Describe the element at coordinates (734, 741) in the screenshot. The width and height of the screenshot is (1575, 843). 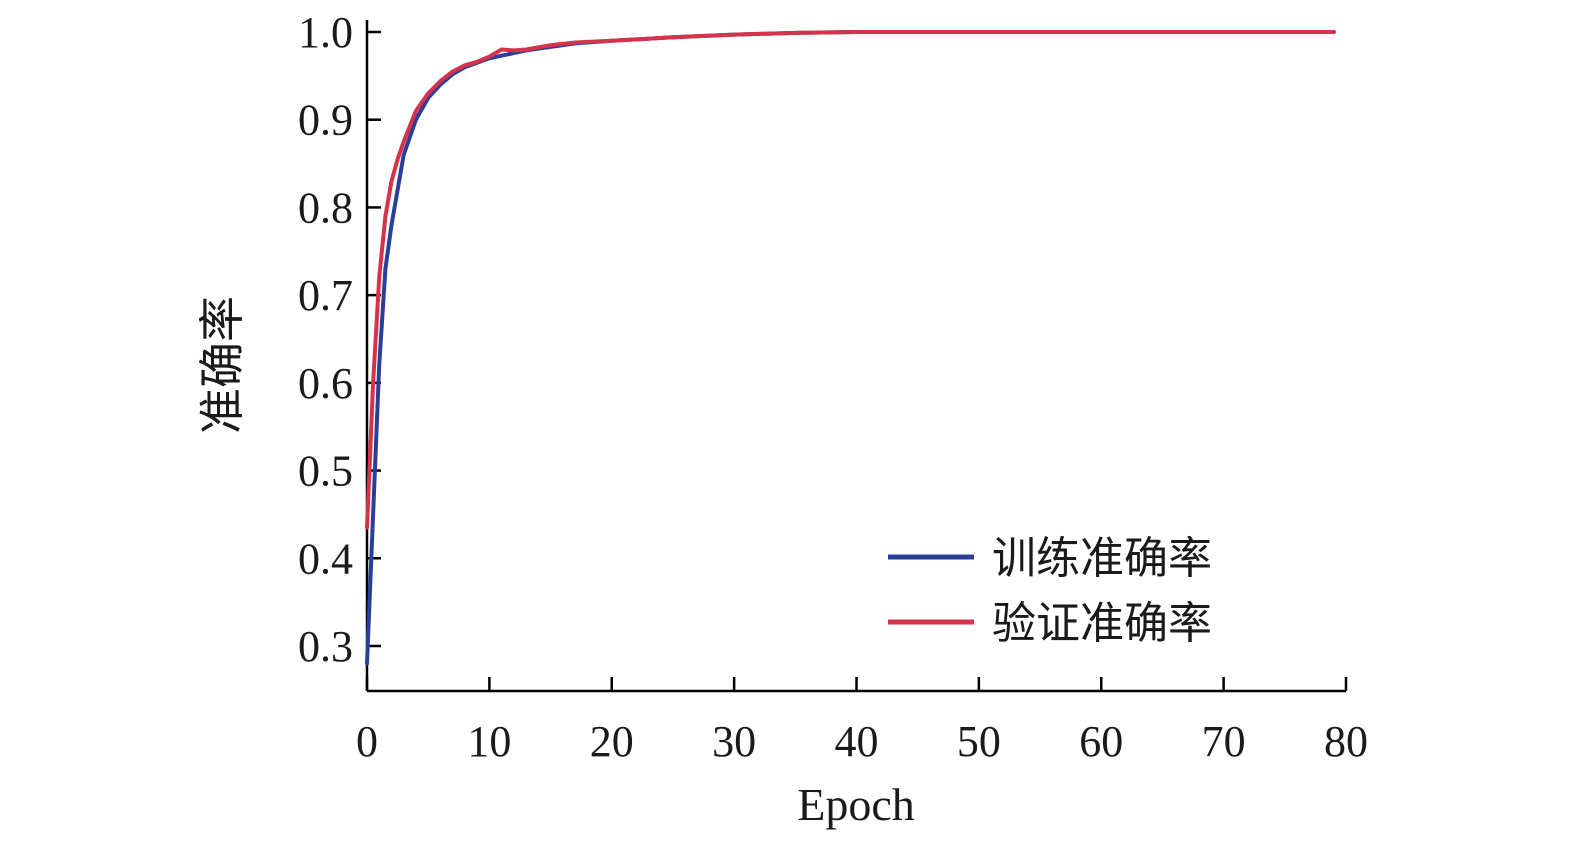
I see `x-tick-label: 30` at that location.